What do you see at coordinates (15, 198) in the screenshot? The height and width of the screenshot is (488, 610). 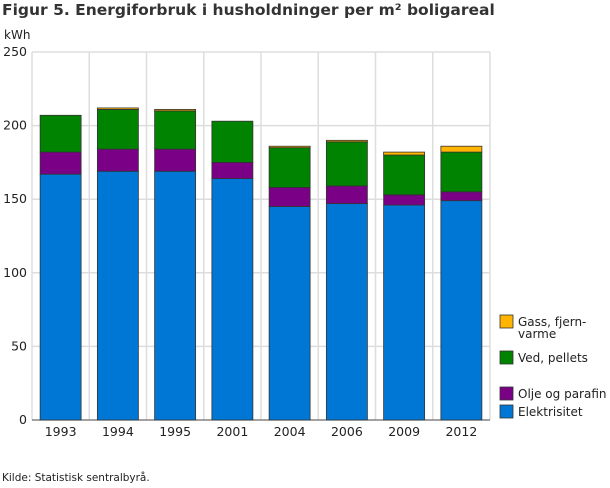 I see `y-tick-label: 150` at bounding box center [15, 198].